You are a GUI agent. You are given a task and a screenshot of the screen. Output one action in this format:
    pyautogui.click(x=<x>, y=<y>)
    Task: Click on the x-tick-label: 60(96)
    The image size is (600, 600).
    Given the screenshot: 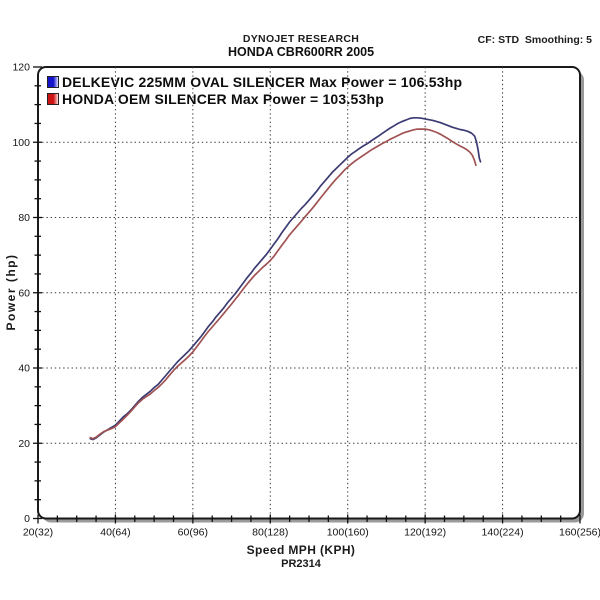 What is the action you would take?
    pyautogui.click(x=193, y=533)
    